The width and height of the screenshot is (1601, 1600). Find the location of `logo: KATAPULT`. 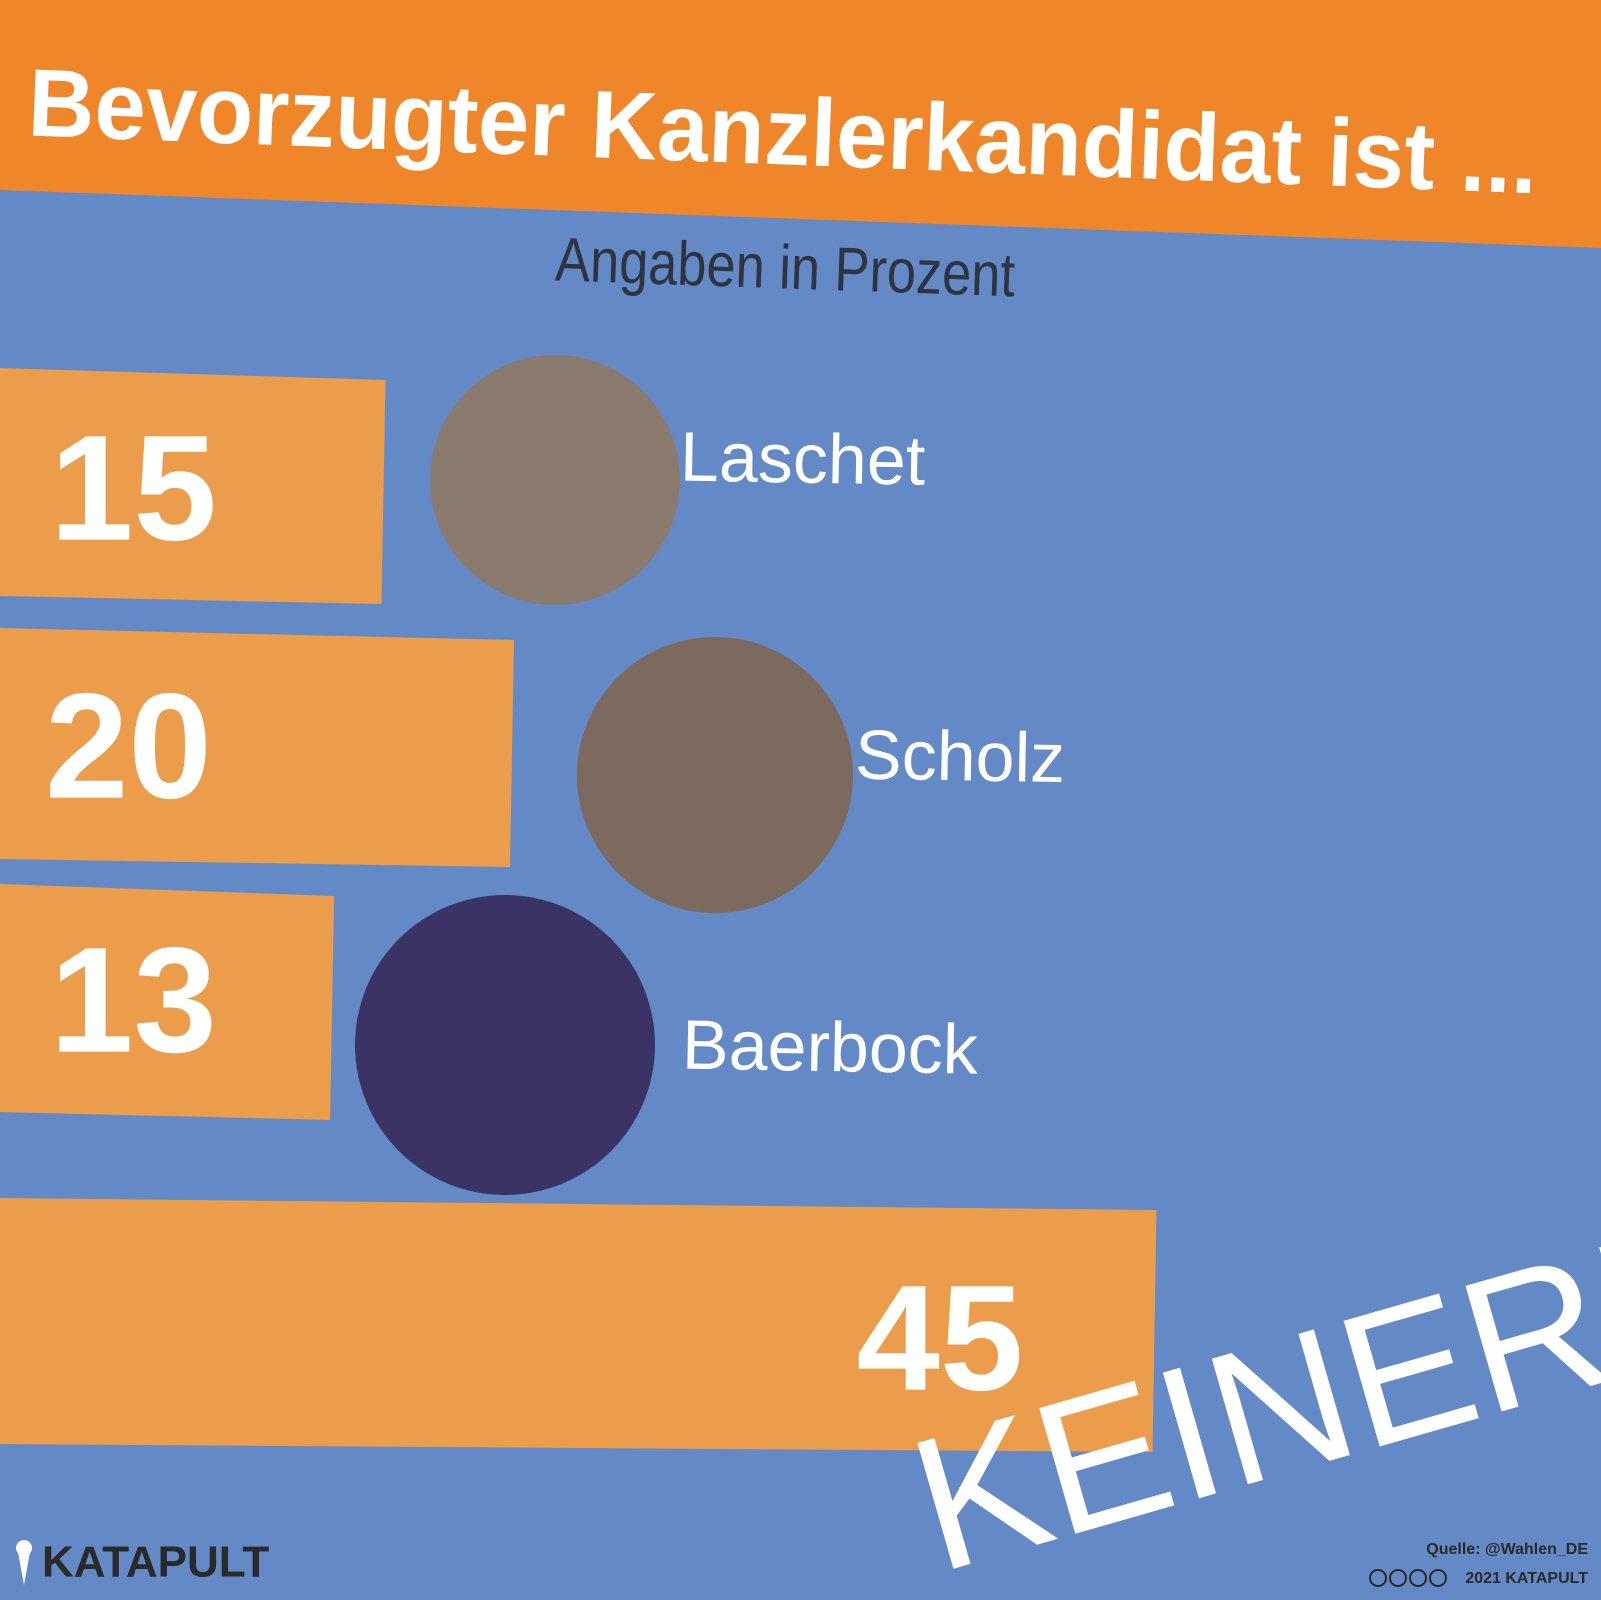

logo: KATAPULT is located at coordinates (142, 1562).